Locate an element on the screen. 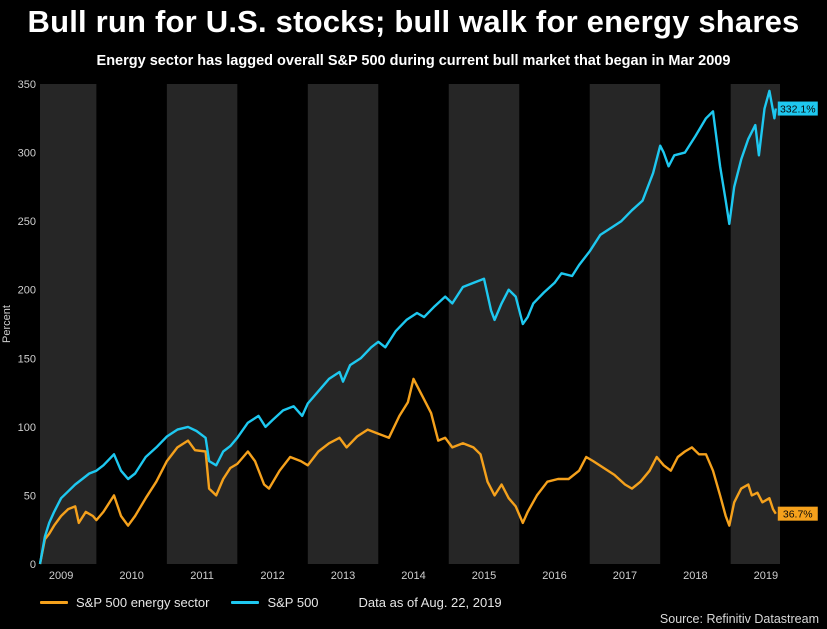 The image size is (827, 629). x-tick-2012: 2012 is located at coordinates (272, 576).